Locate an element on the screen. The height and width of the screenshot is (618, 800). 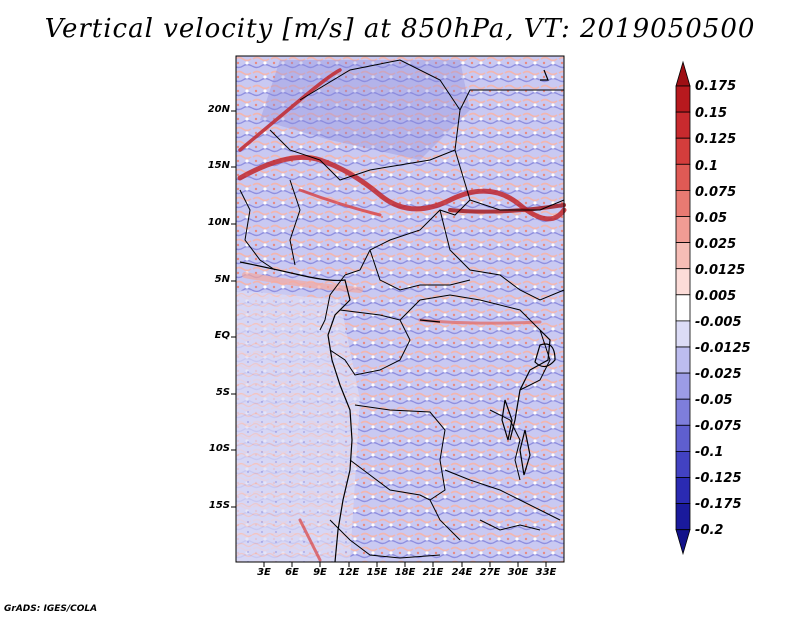
lakes is located at coordinates (487, 397).